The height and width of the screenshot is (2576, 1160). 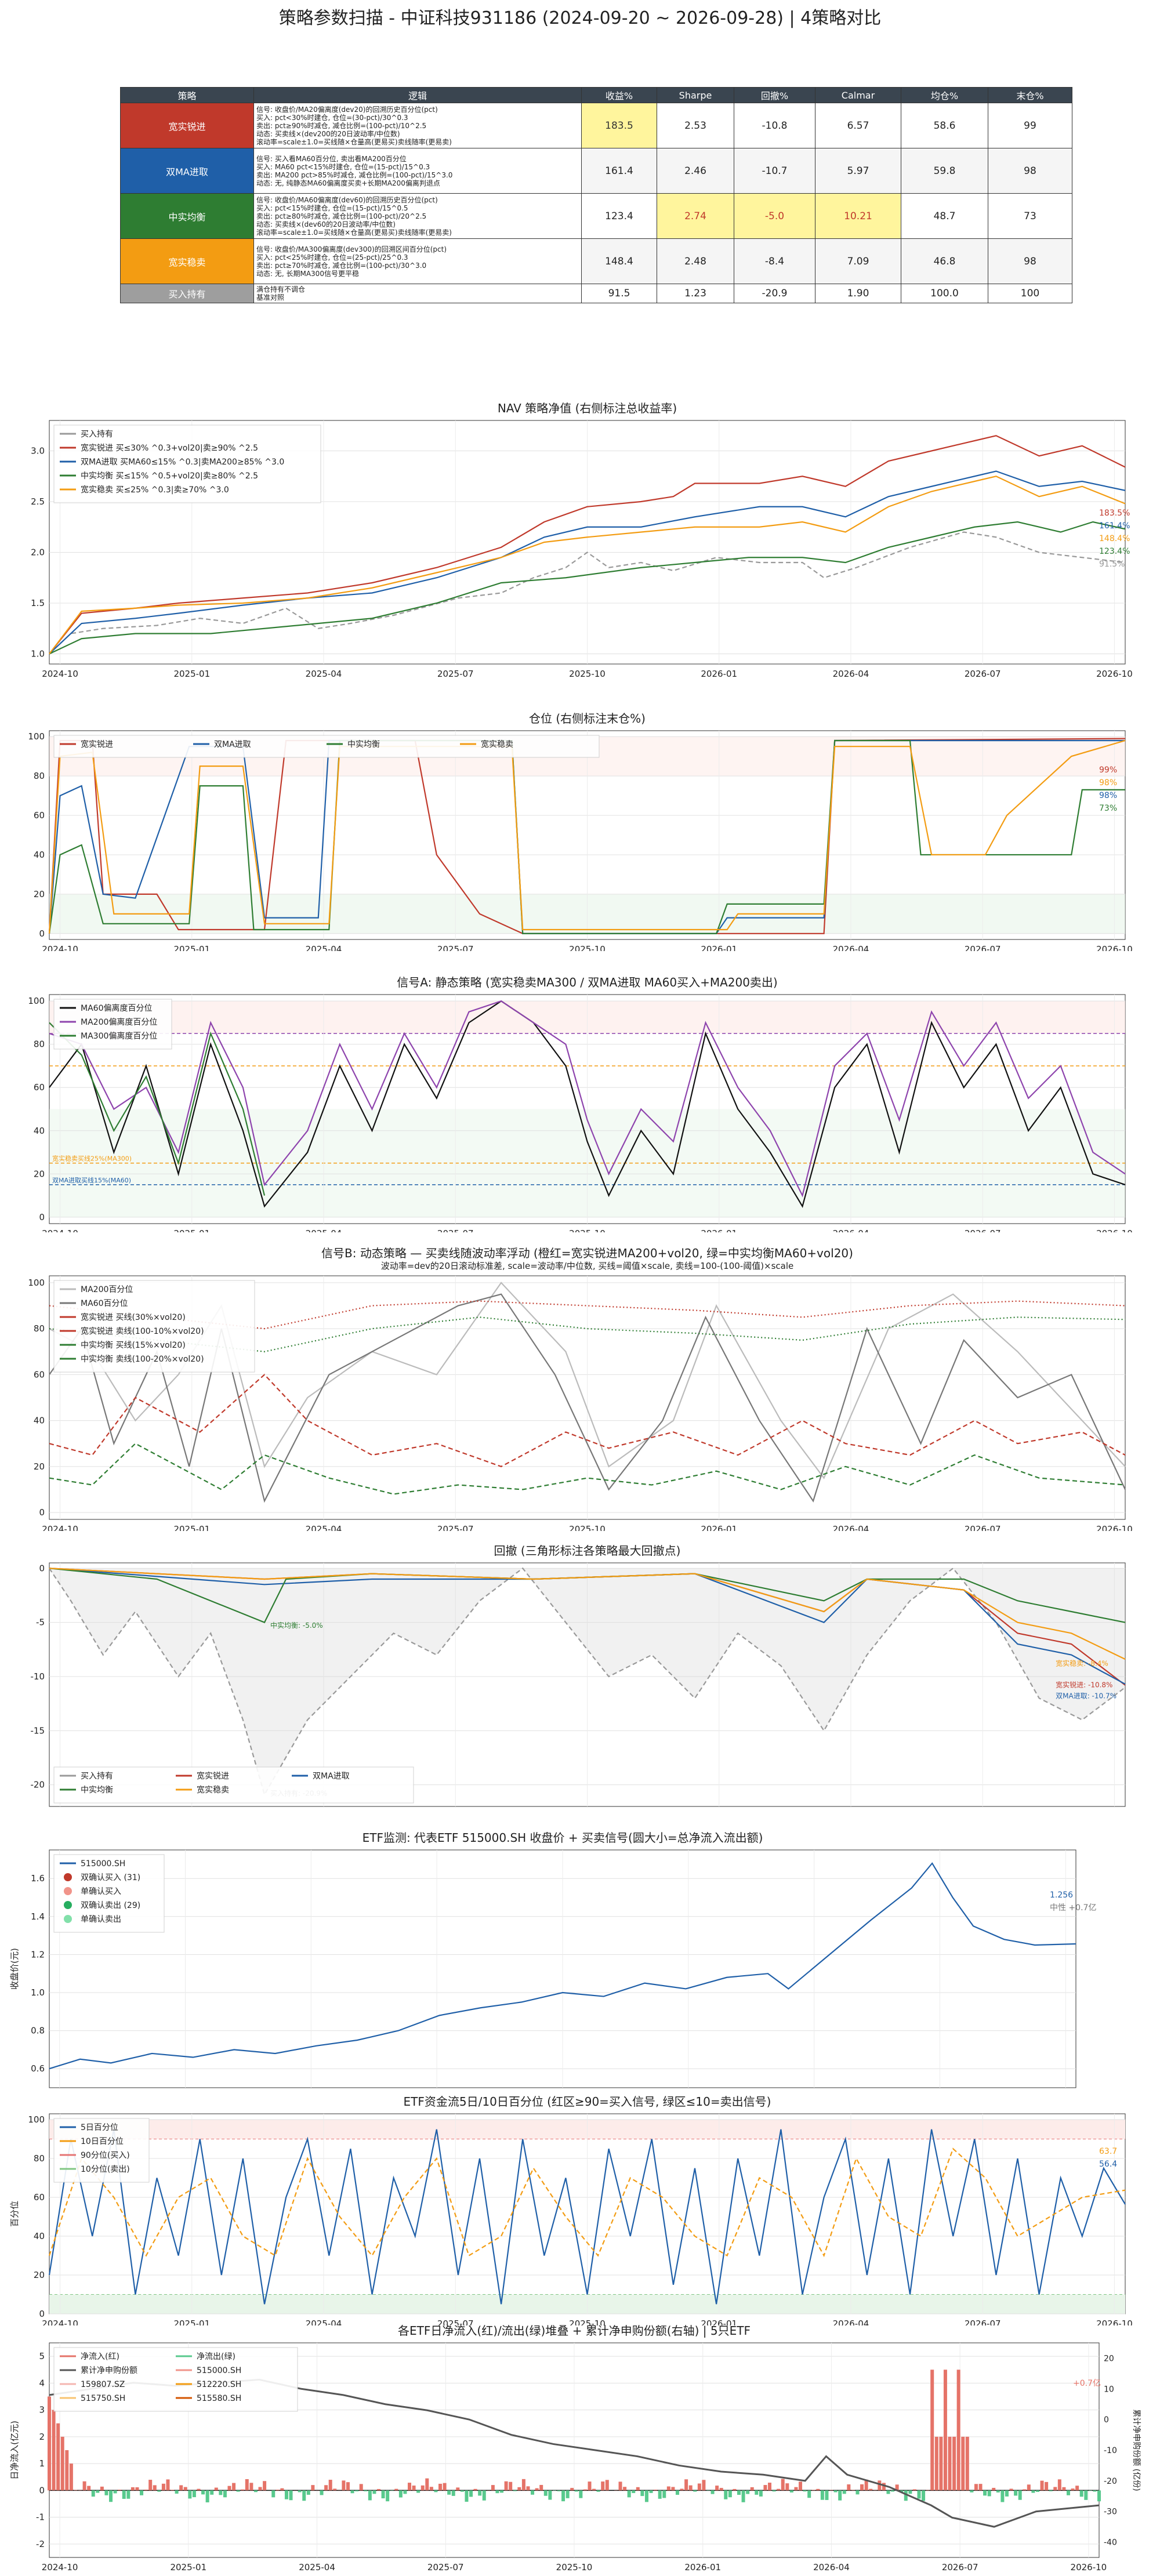 I want to click on legend-label: 10日百分位, so click(x=102, y=2141).